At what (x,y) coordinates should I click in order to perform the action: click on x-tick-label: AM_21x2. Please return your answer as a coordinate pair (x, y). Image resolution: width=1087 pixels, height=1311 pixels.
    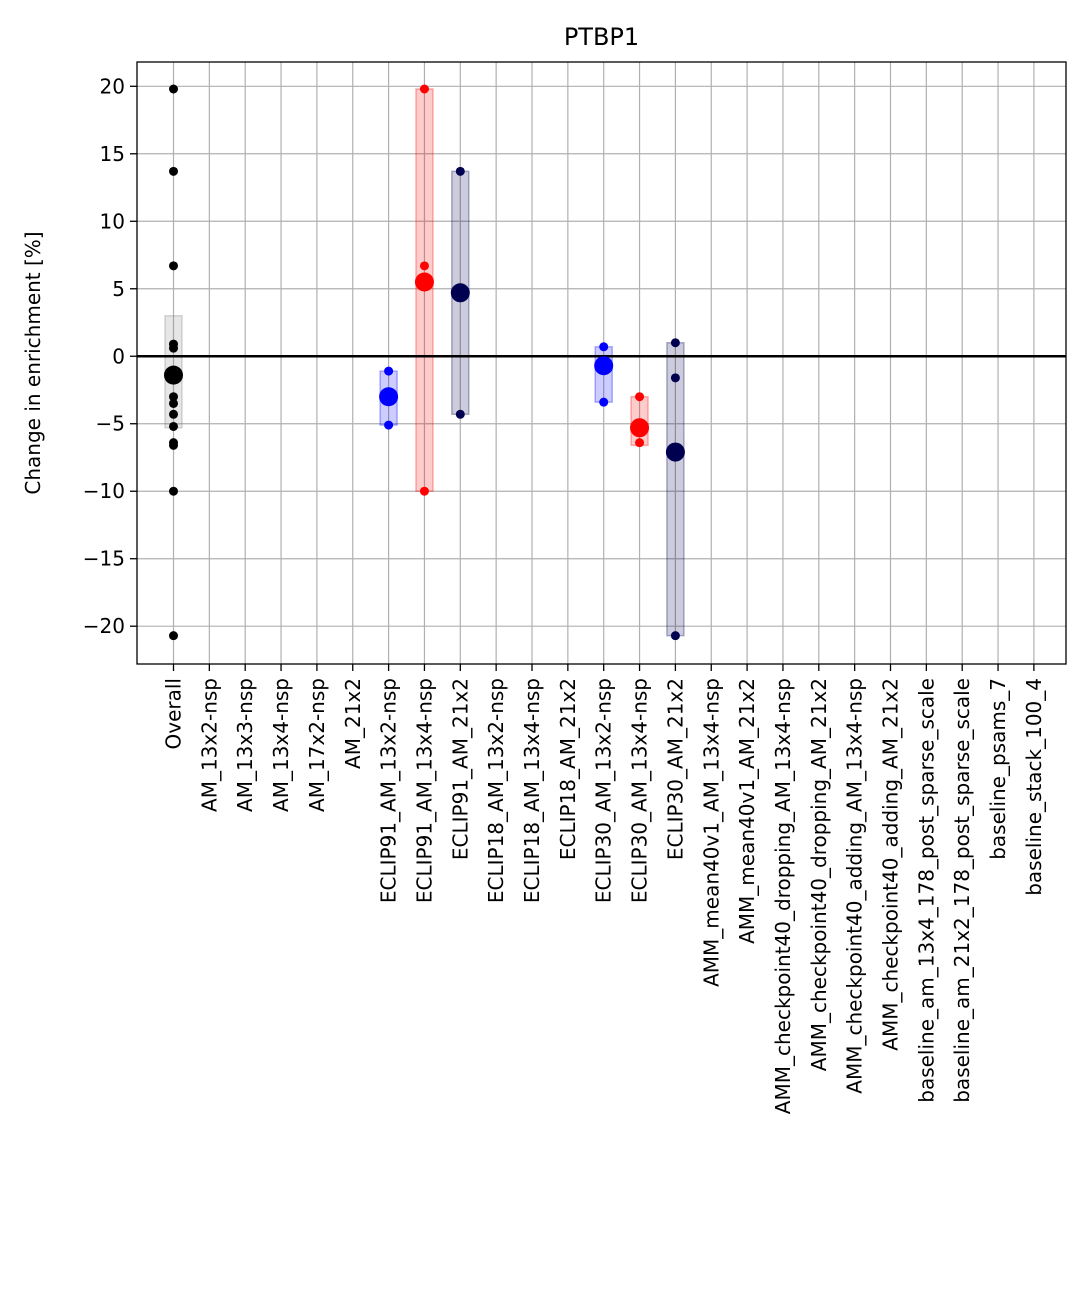
    Looking at the image, I should click on (353, 723).